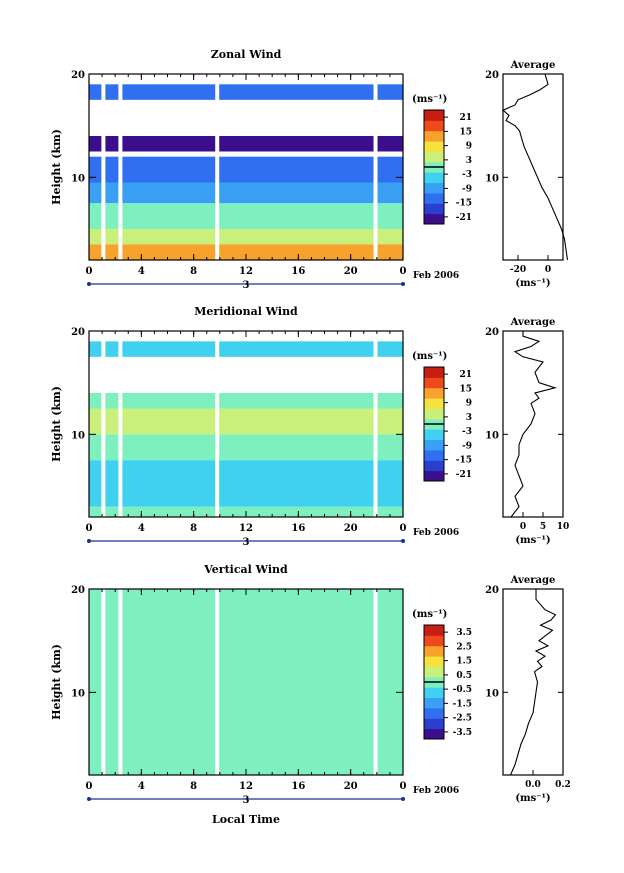  Describe the element at coordinates (465, 118) in the screenshot. I see `colorbar-tick-label: 21` at that location.